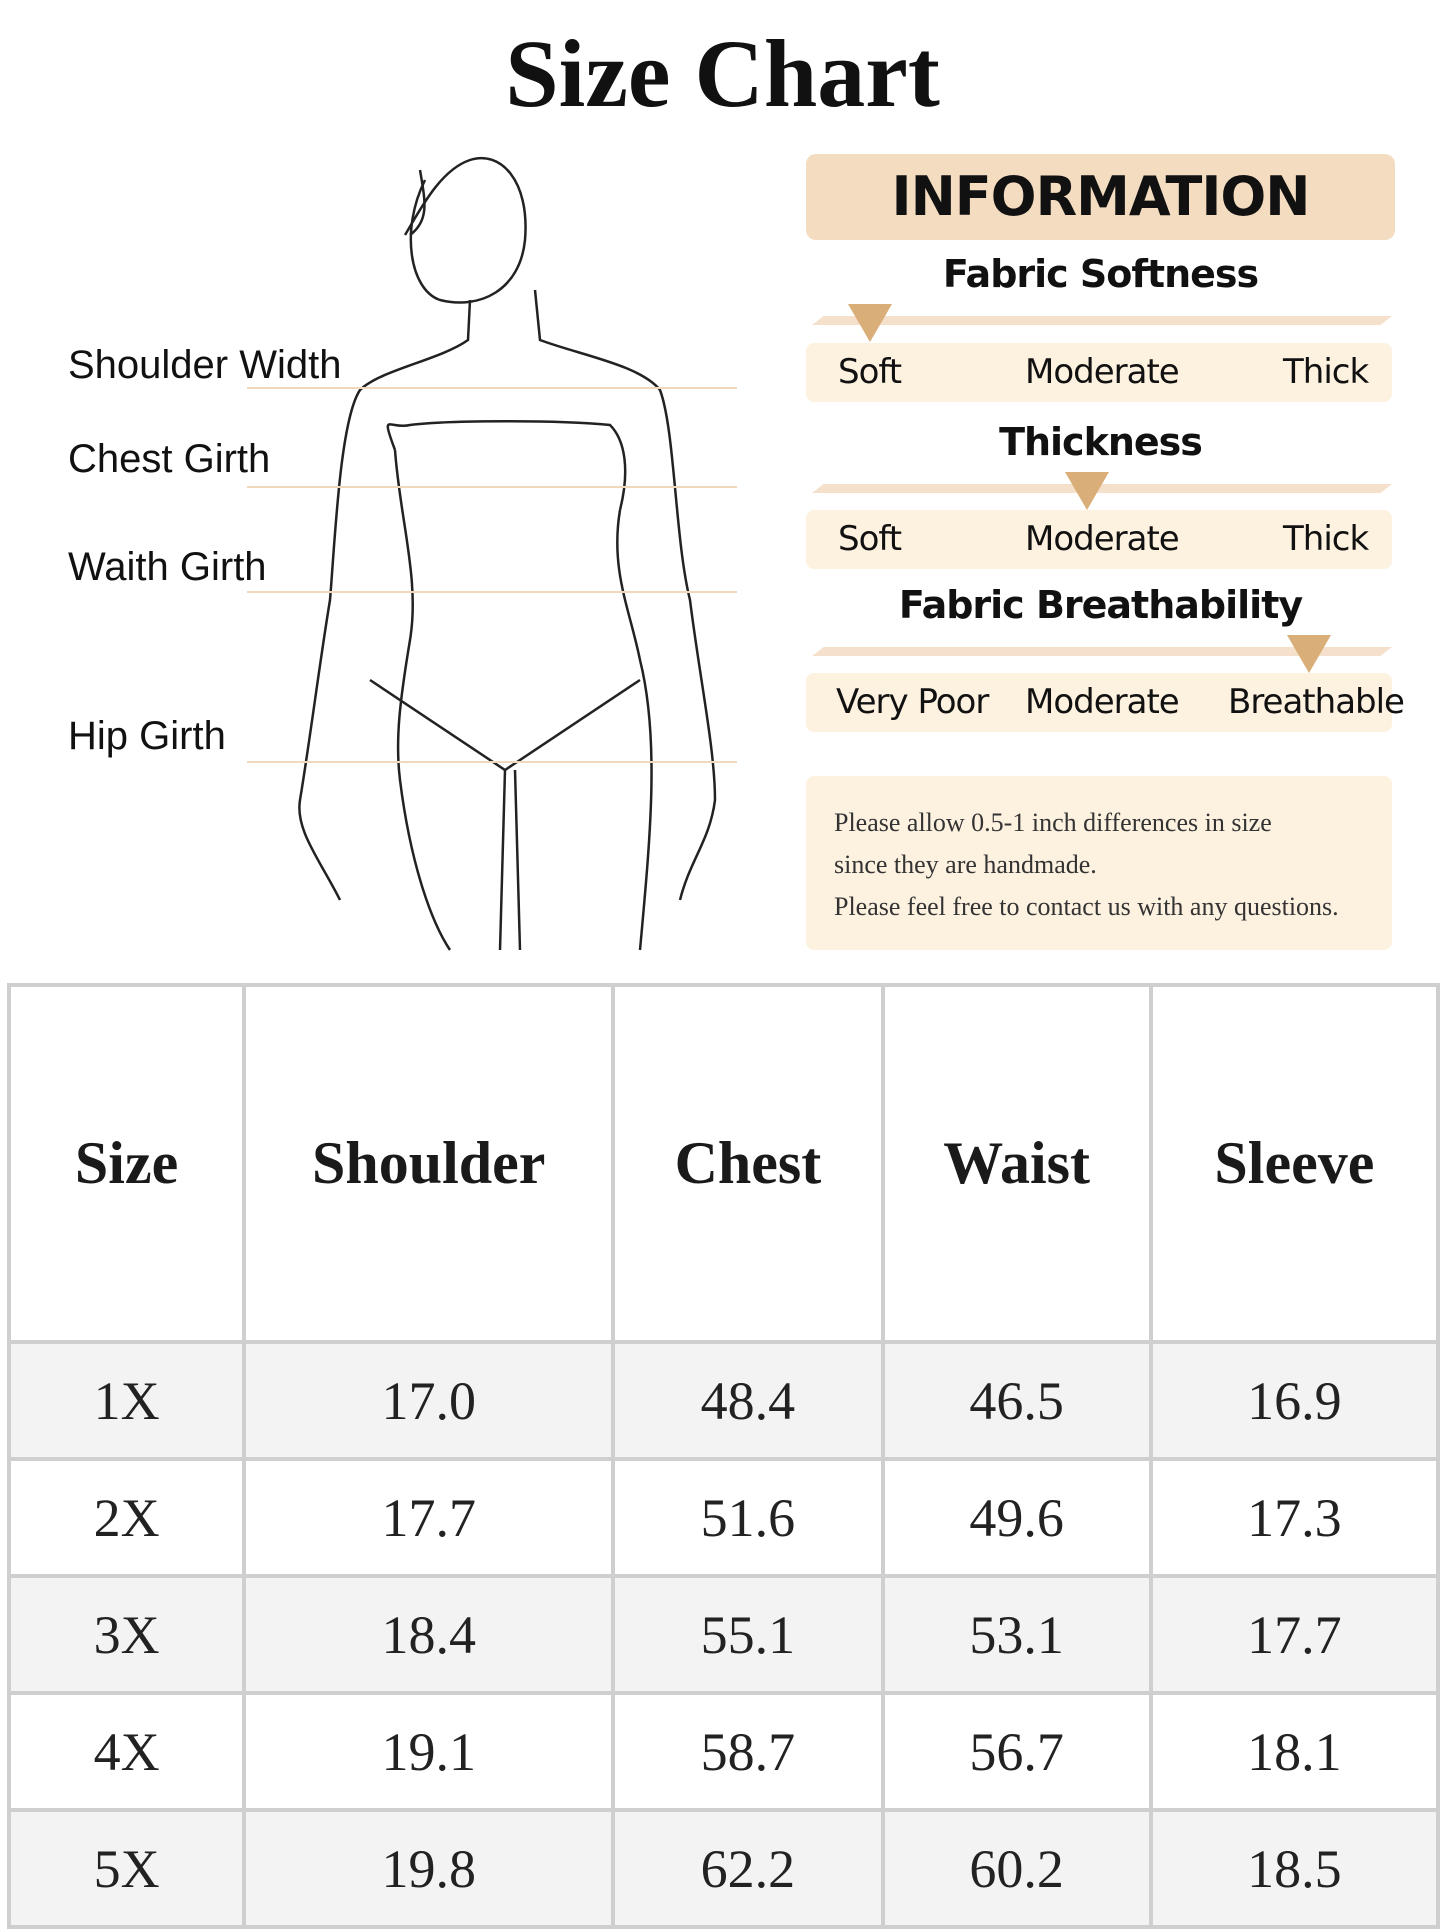 The width and height of the screenshot is (1445, 1929). I want to click on table-row: 4X 19.1 58.7 56.7 18.1, so click(723, 1751).